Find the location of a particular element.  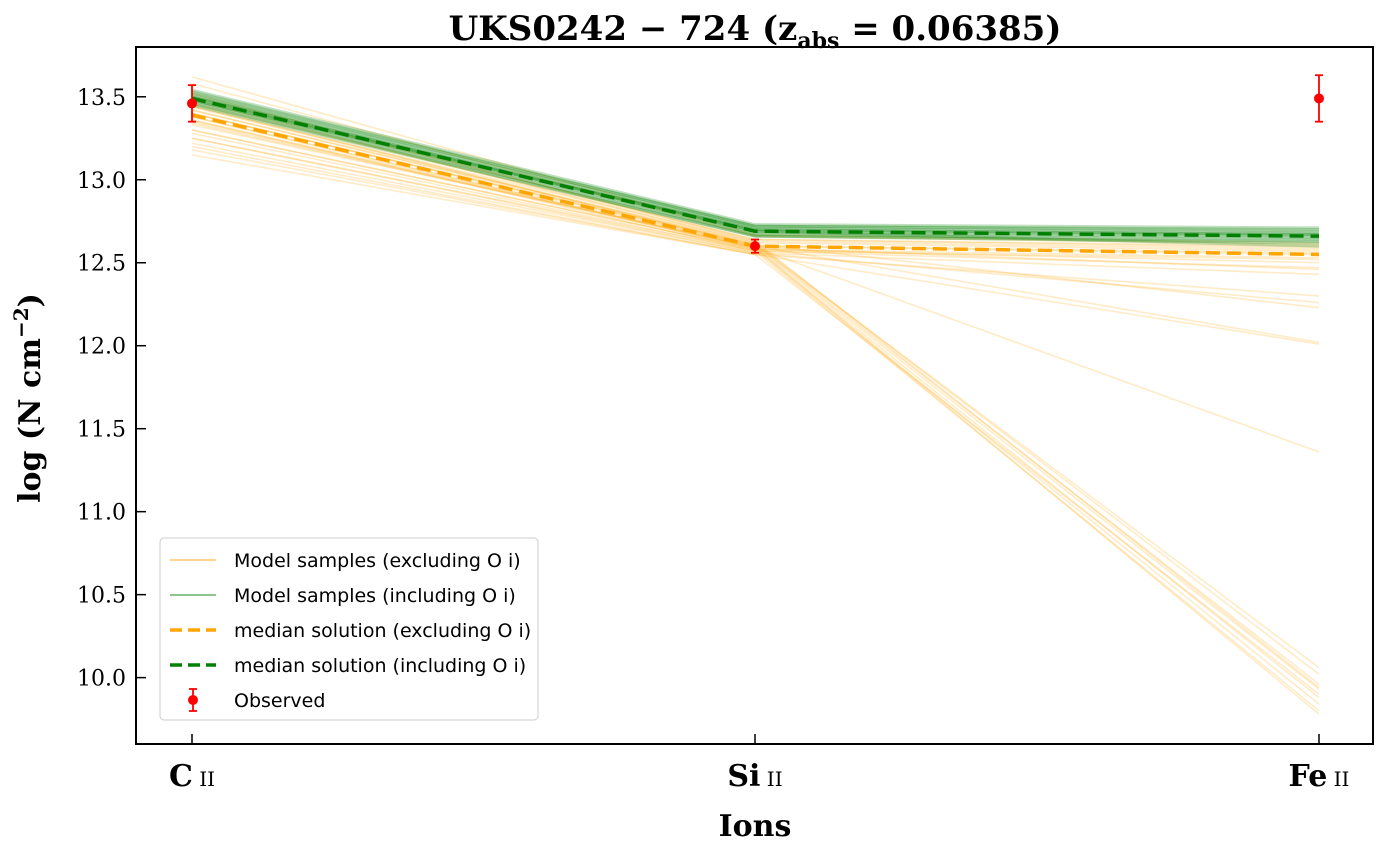

legend-box is located at coordinates (349, 629).